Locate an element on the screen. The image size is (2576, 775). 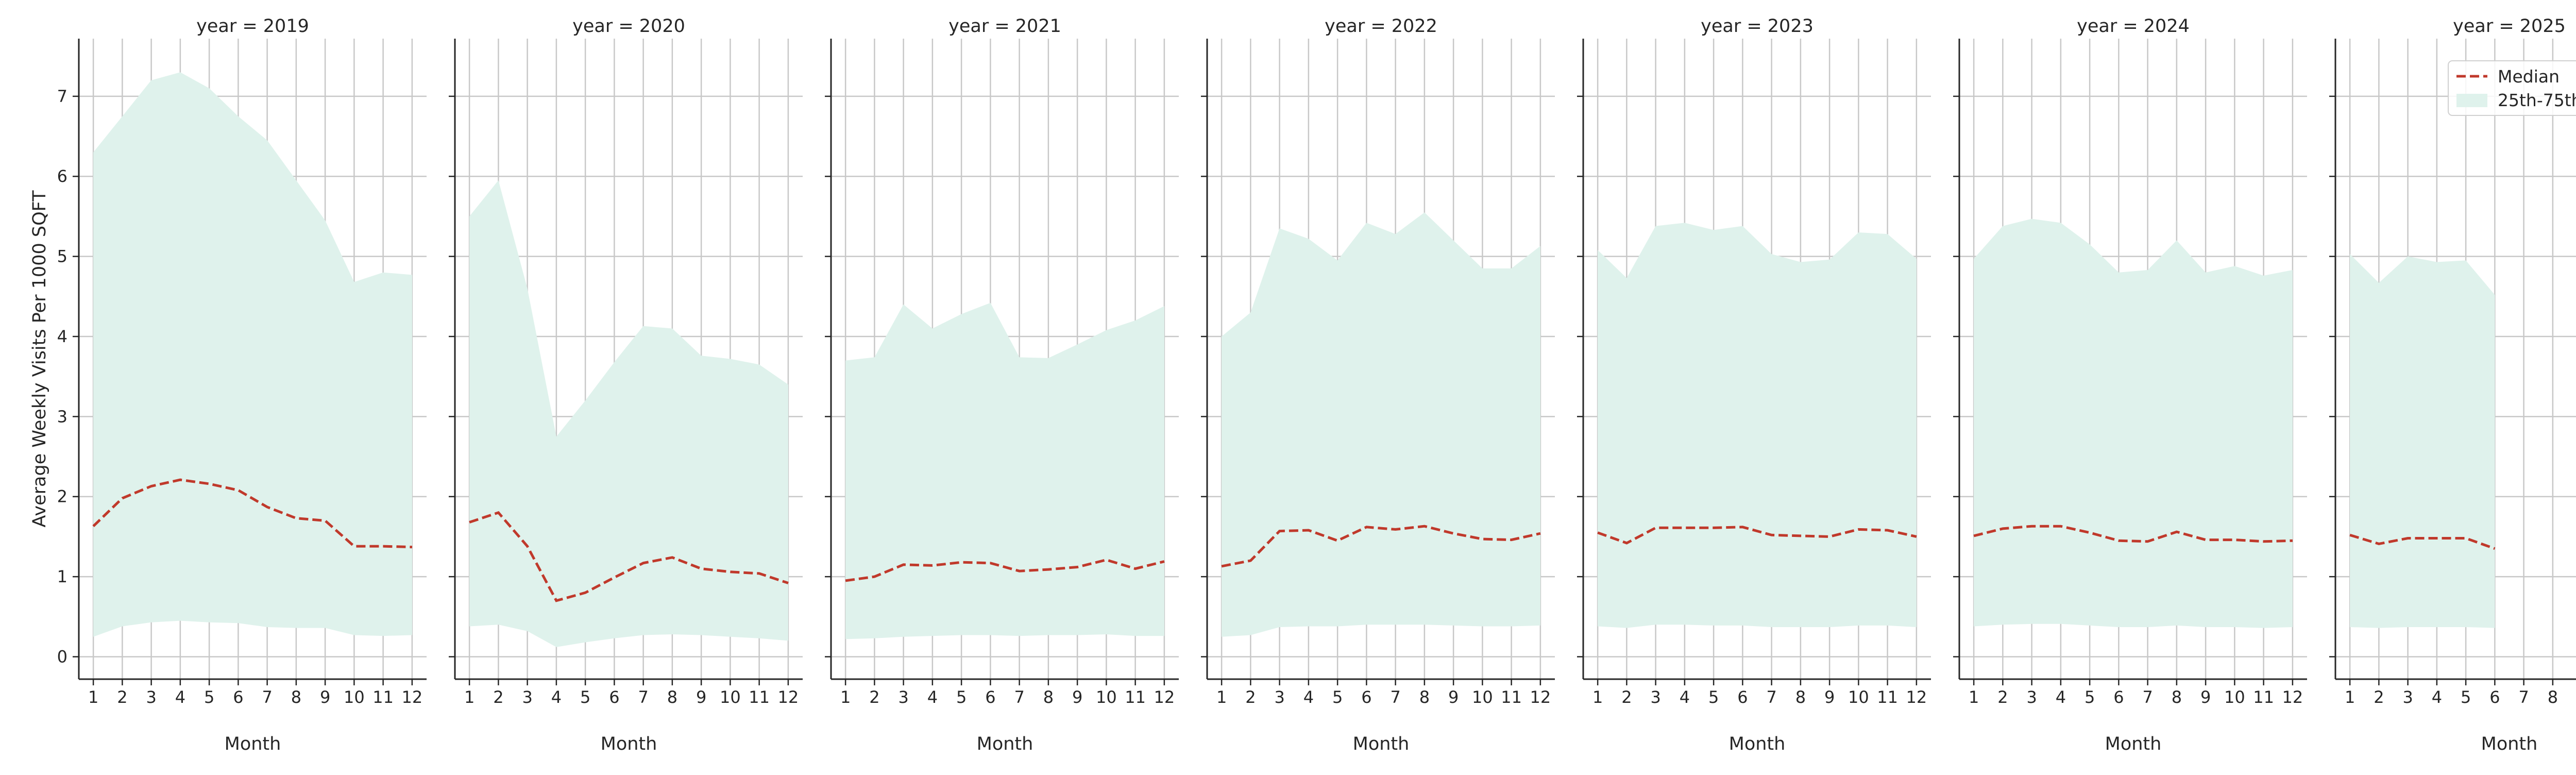
y-axis-label: Average Weekly Visits Per 1000 SQFT is located at coordinates (39, 359).